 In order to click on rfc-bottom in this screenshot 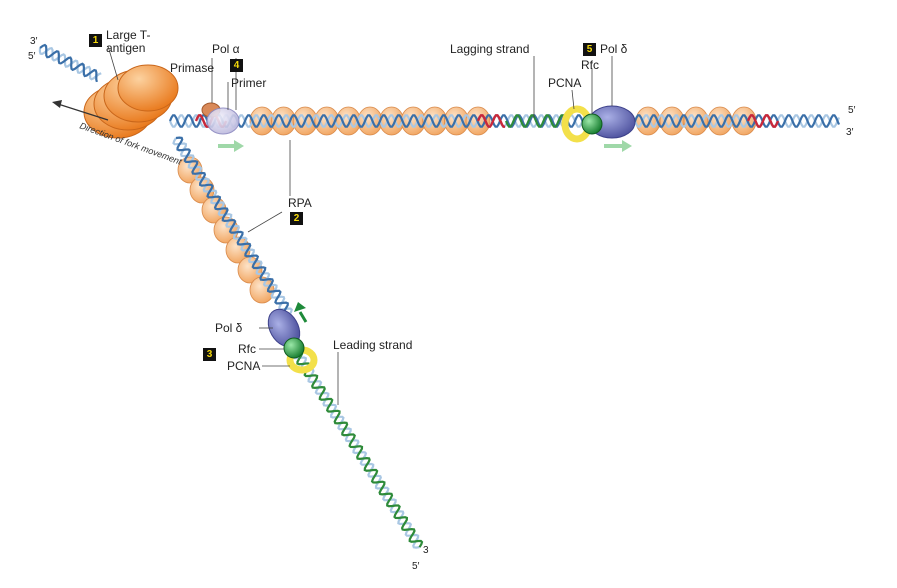, I will do `click(294, 348)`.